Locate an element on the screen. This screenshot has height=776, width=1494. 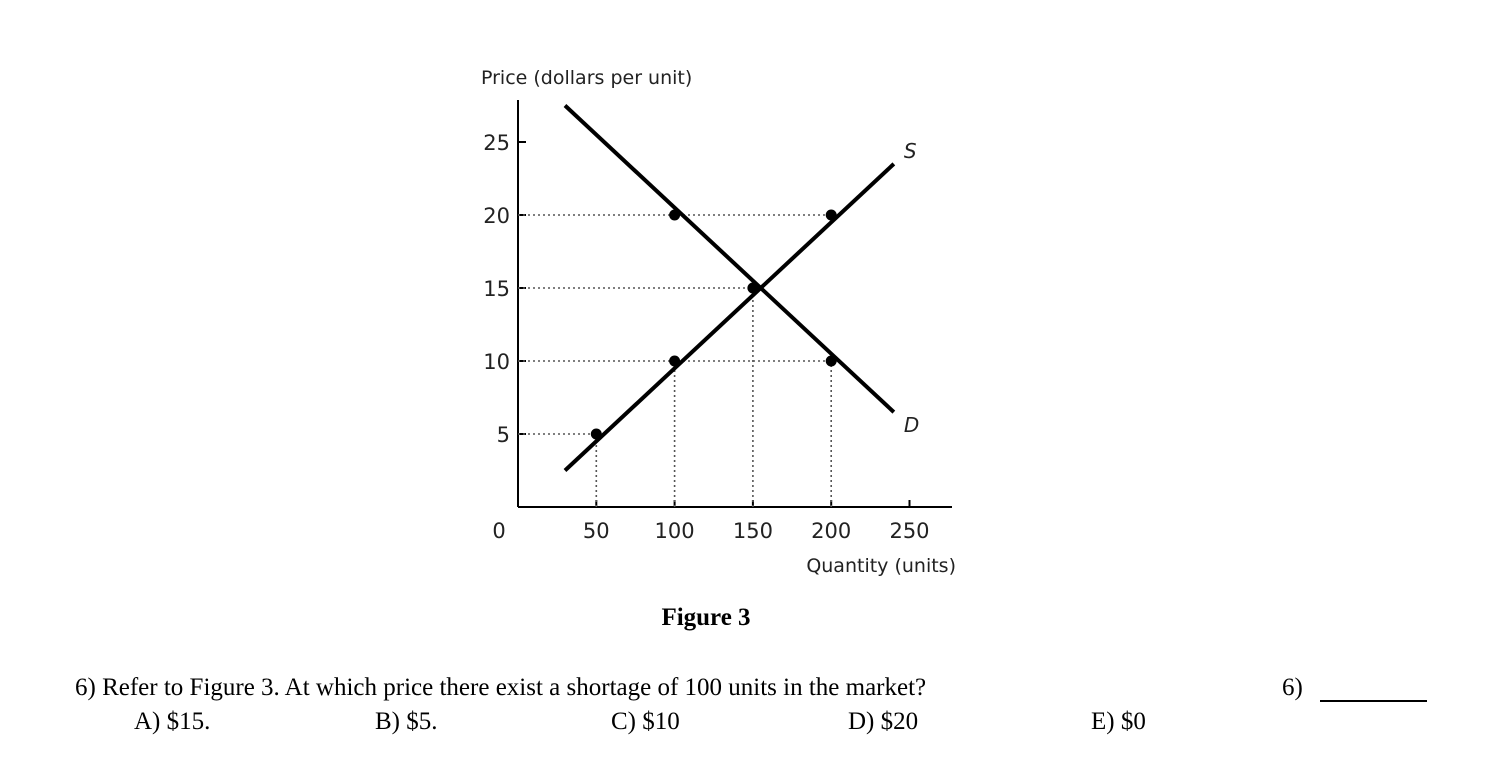
choice-d: D) $20 is located at coordinates (883, 721).